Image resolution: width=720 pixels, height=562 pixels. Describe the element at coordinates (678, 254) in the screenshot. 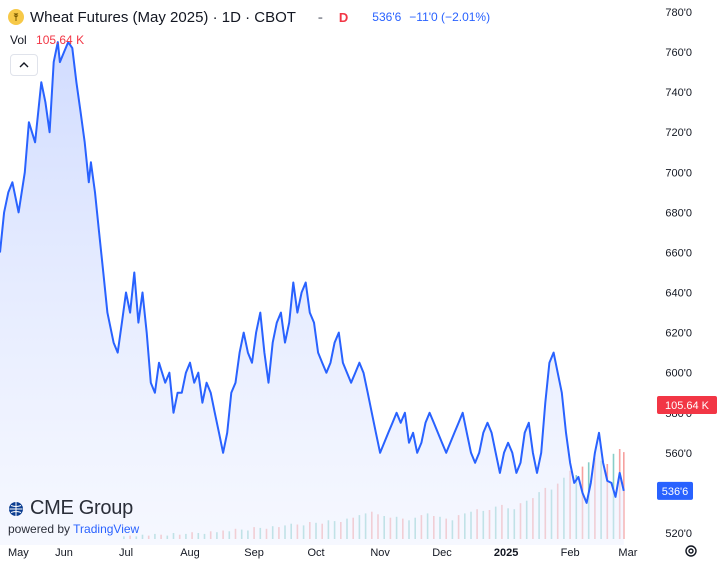

I see `y-tick-label: 660'0` at that location.